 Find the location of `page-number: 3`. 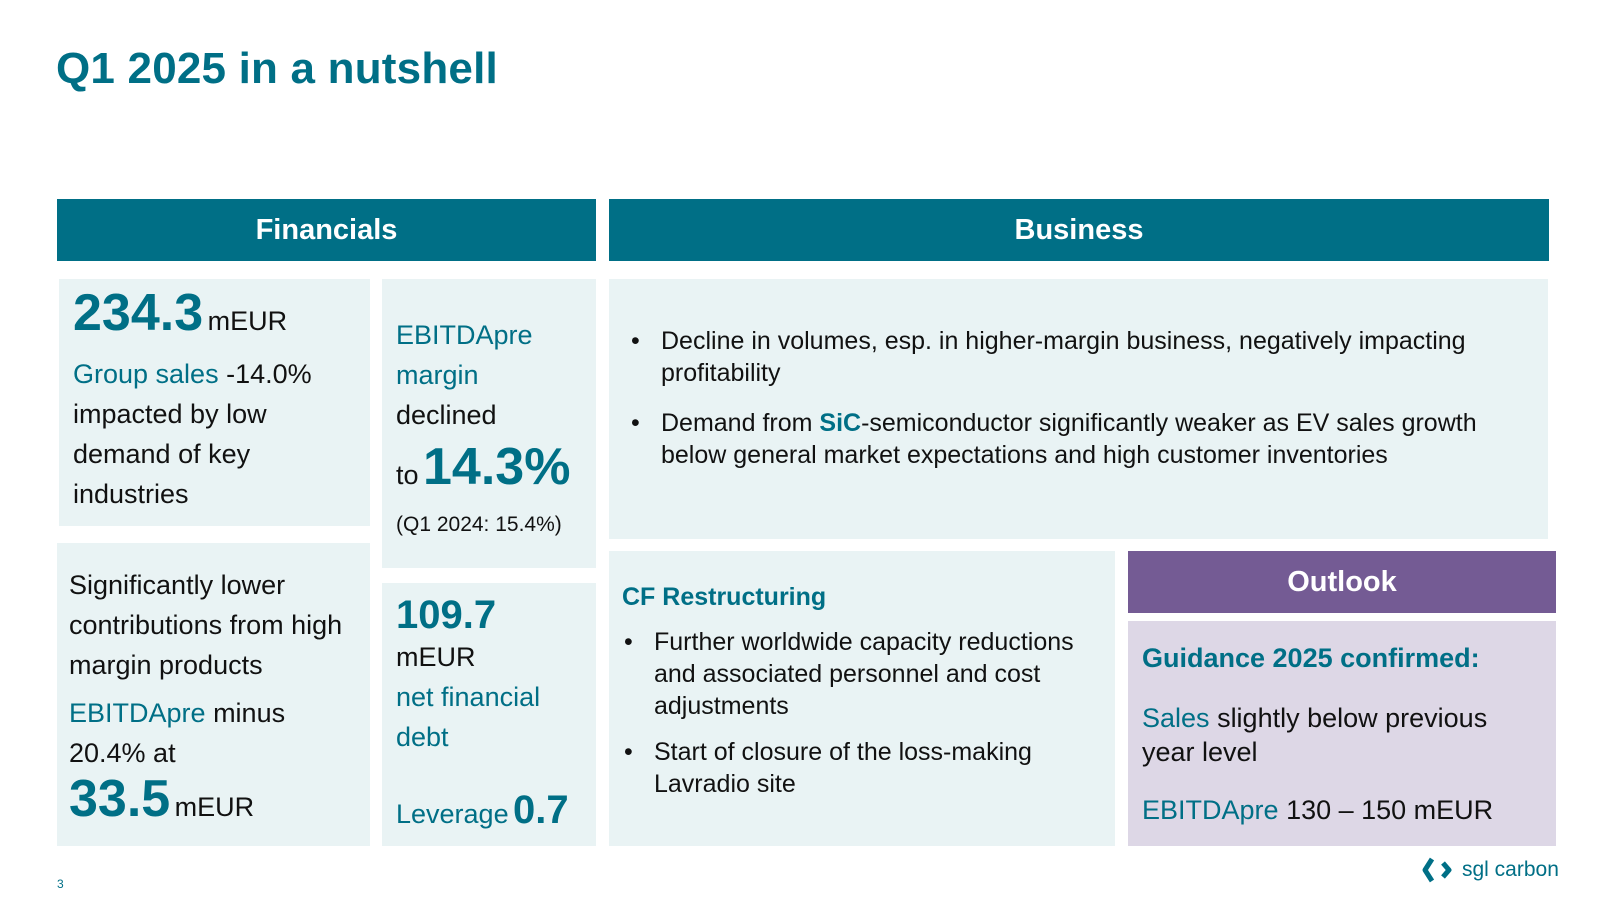

page-number: 3 is located at coordinates (60, 884).